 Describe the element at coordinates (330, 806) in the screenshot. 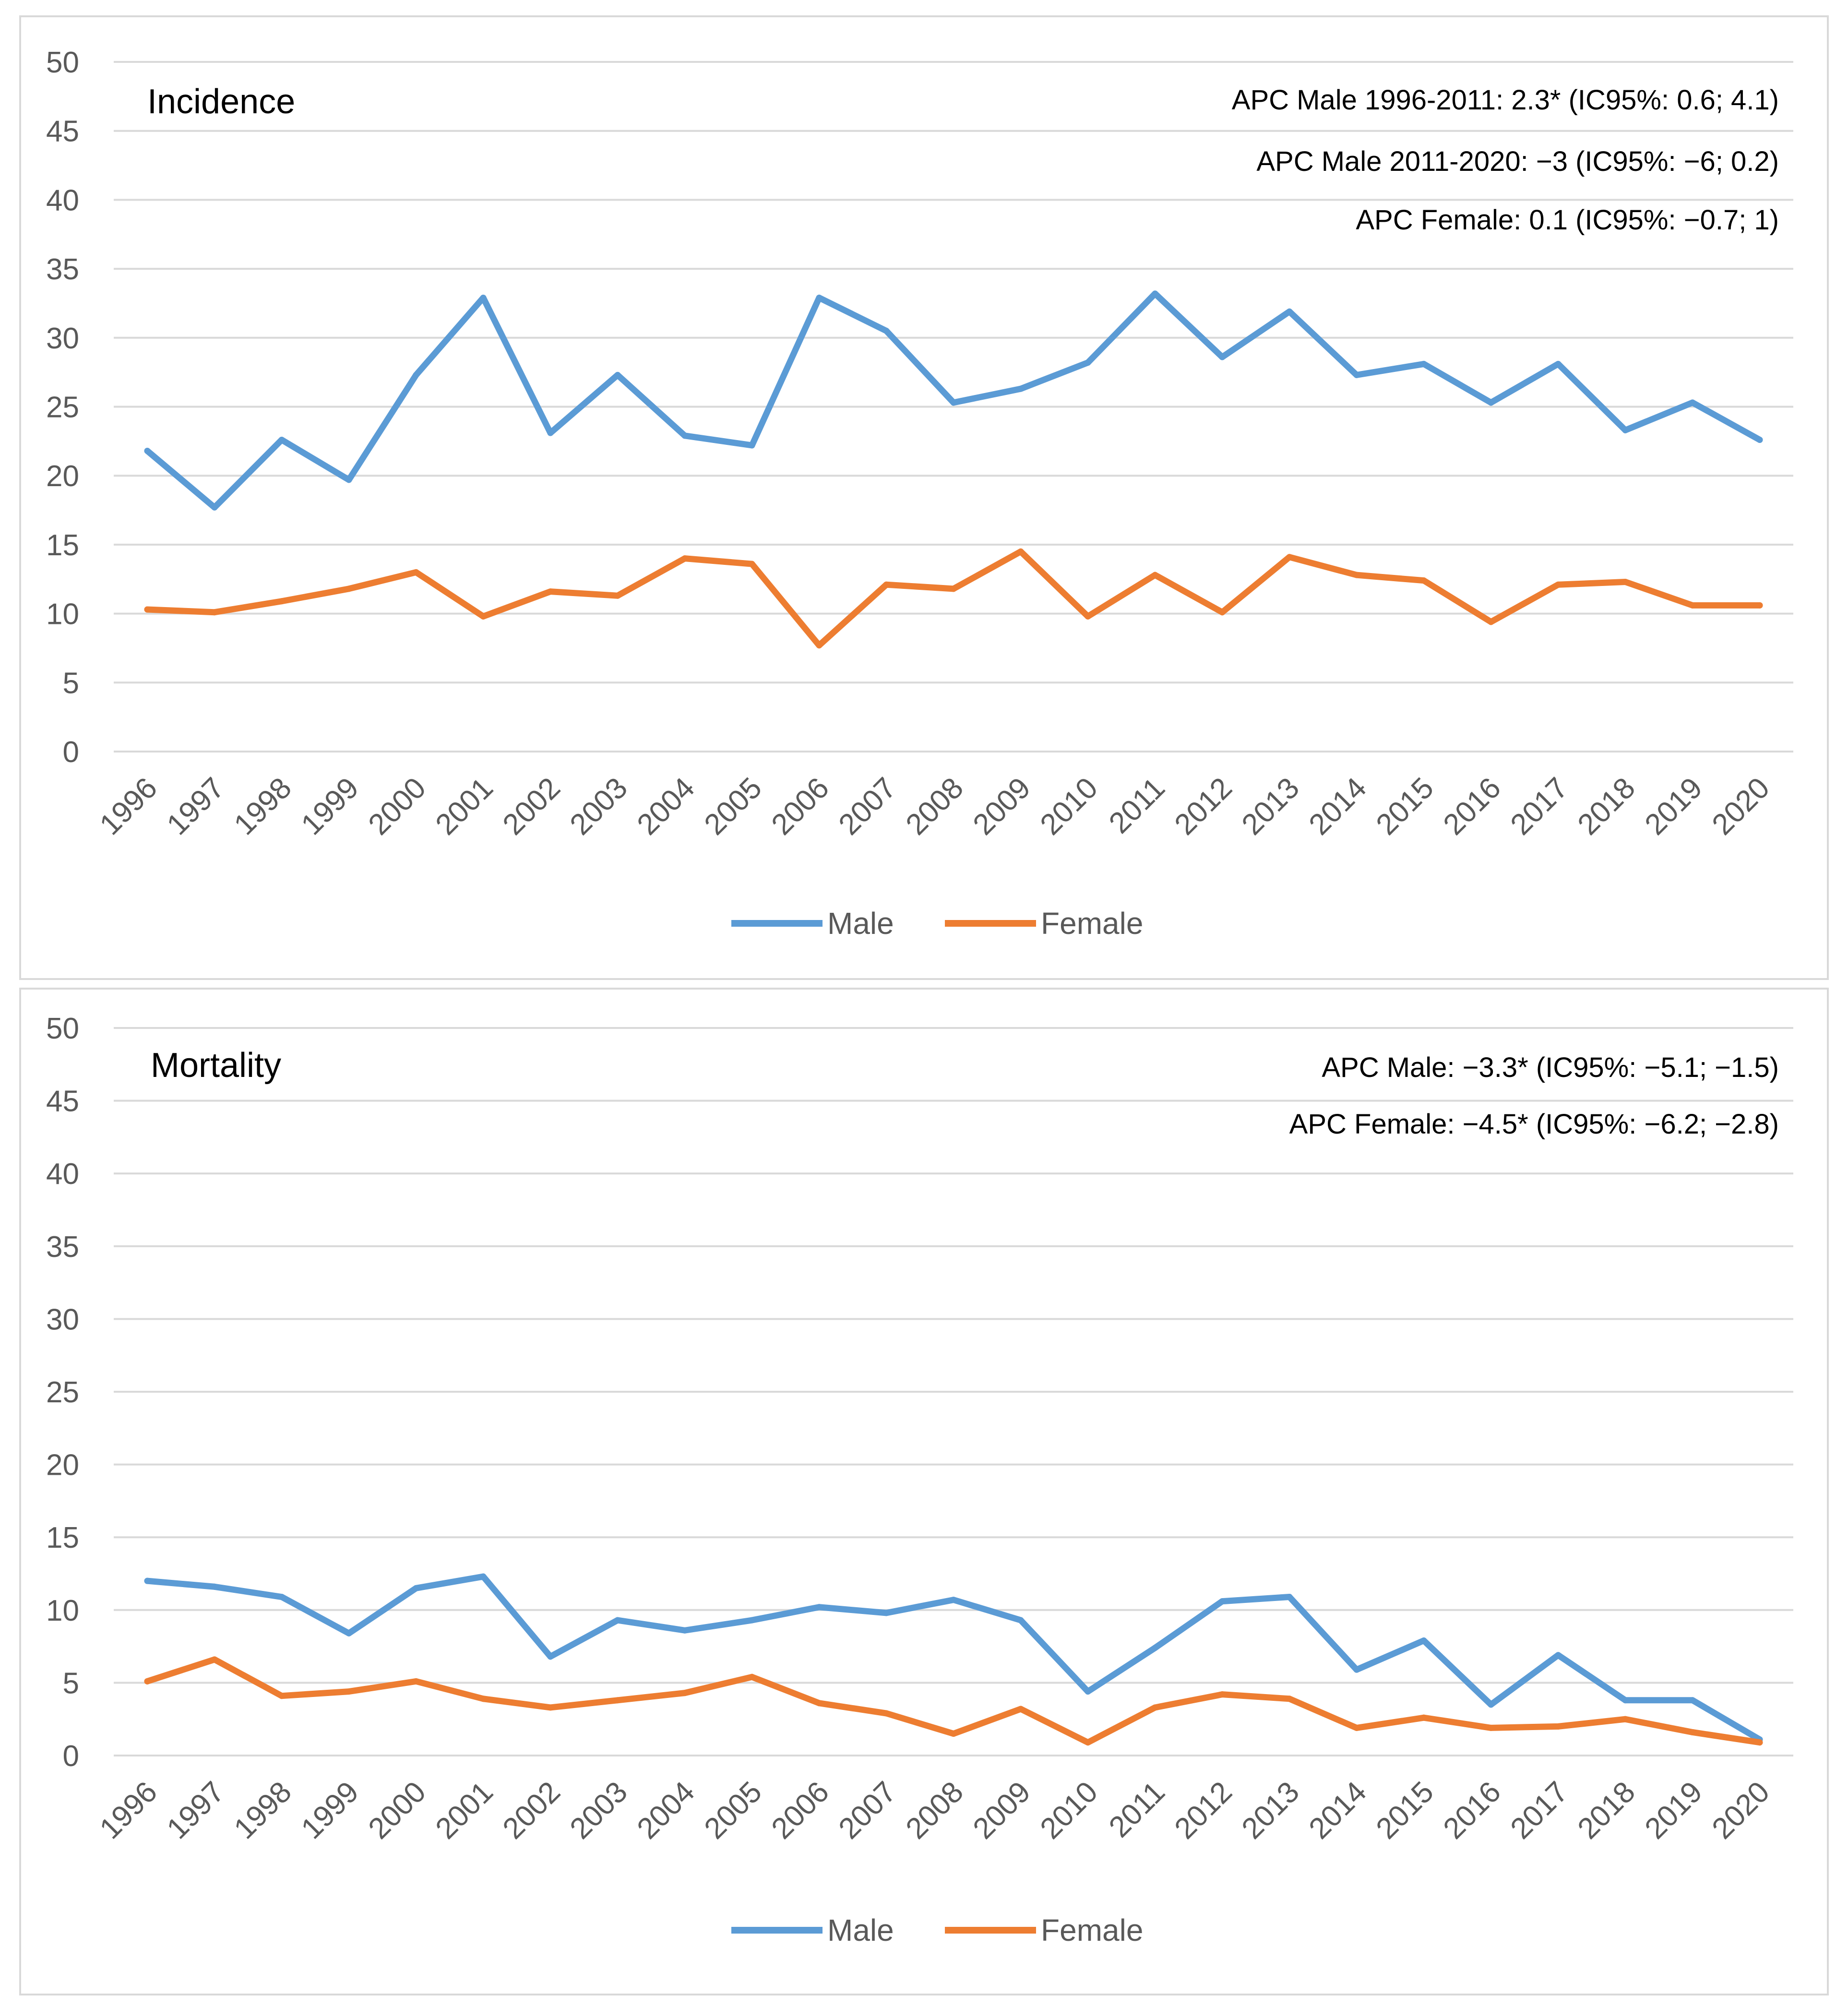

I see `x-tick-label: 1999` at that location.